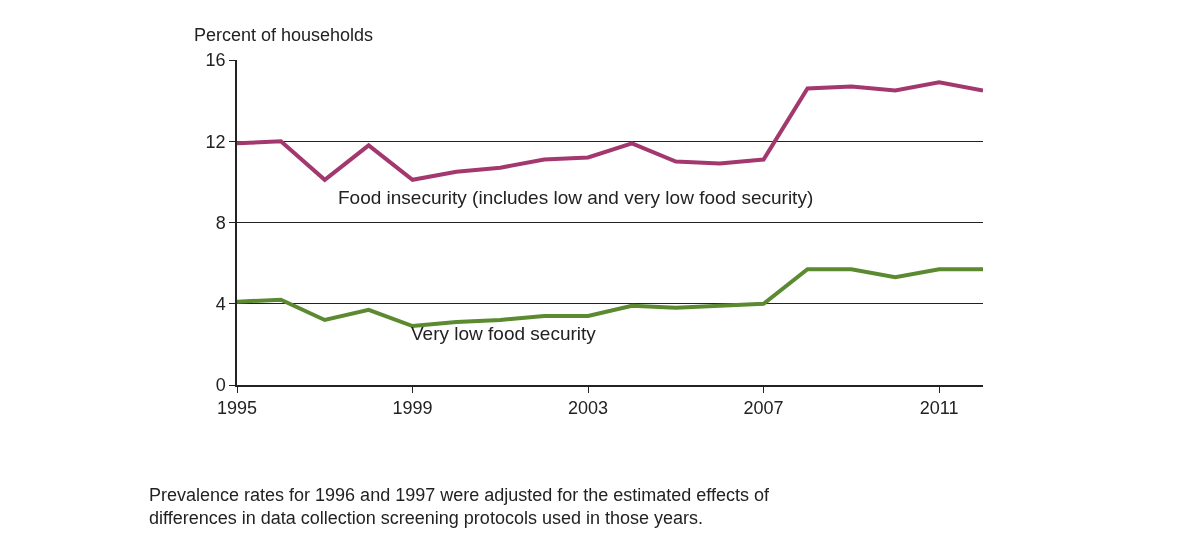 This screenshot has height=546, width=1190. I want to click on y-tick-label: 0, so click(220, 385).